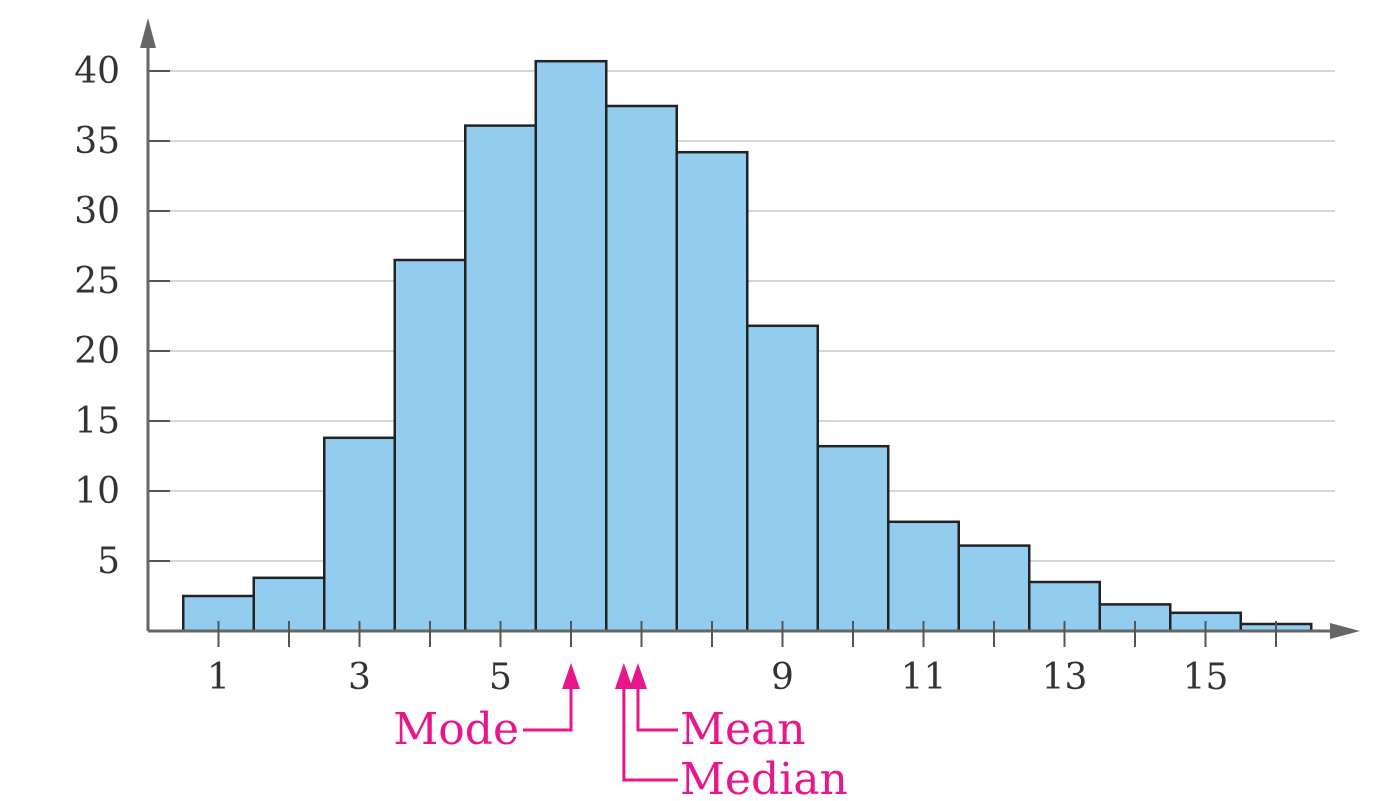 Image resolution: width=1380 pixels, height=801 pixels. What do you see at coordinates (97, 141) in the screenshot?
I see `y-tick-label: 35` at bounding box center [97, 141].